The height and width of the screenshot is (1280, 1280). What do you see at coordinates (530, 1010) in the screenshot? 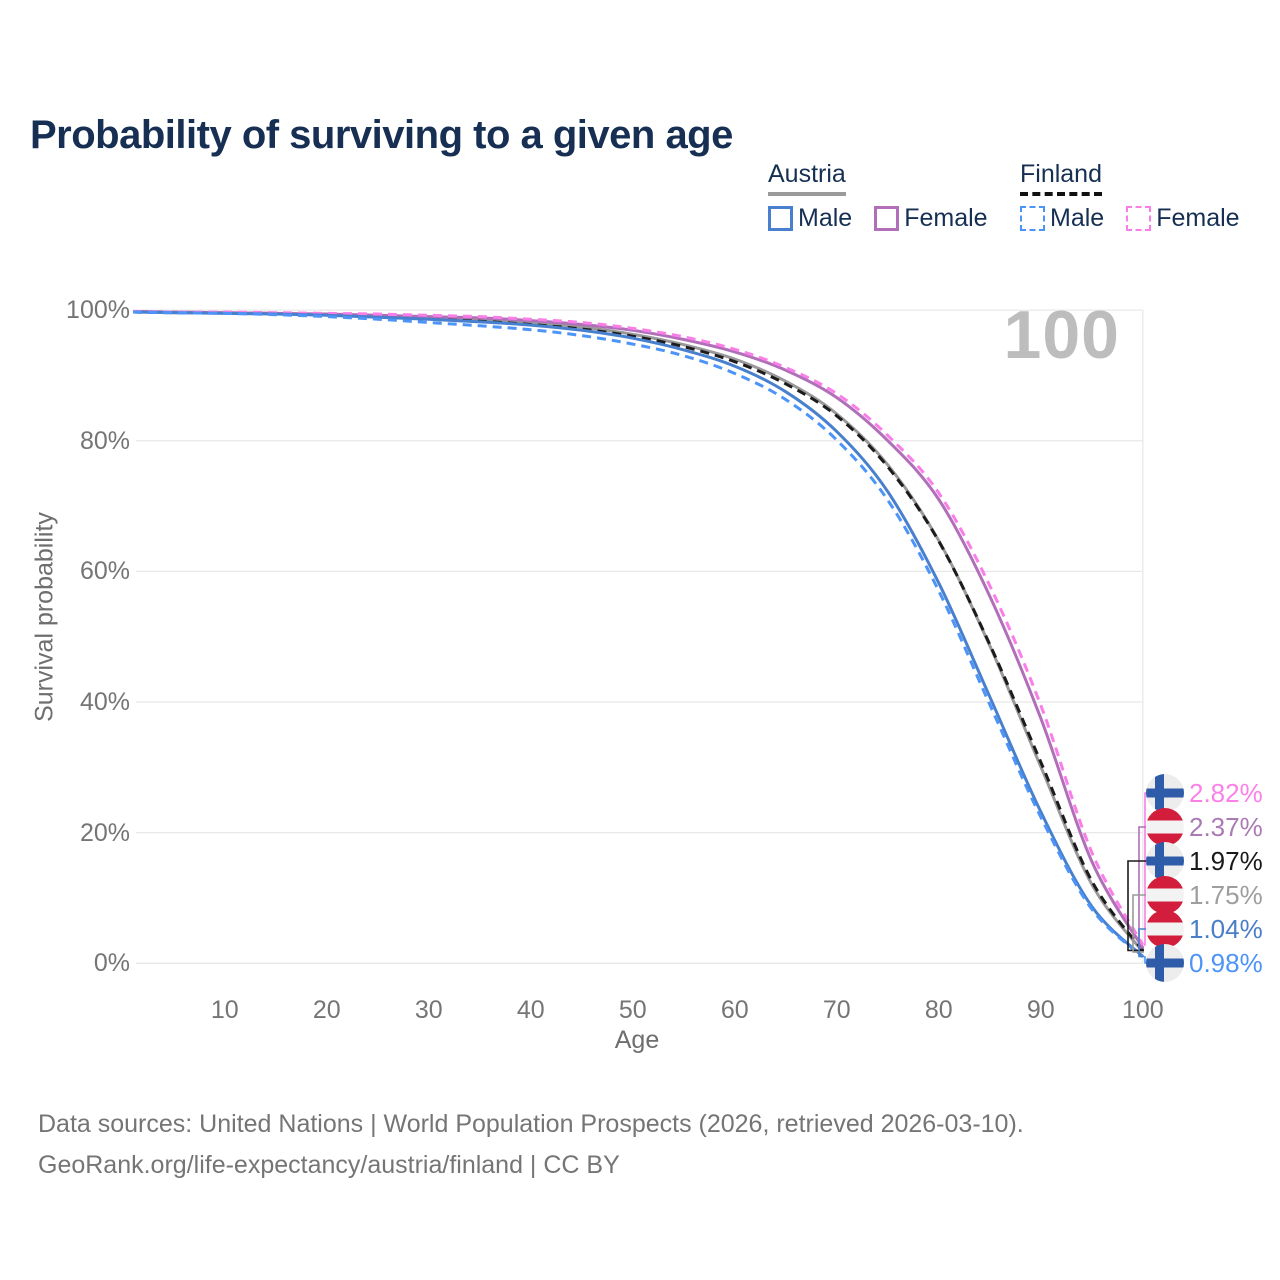
I see `x-tick-label: 40` at bounding box center [530, 1010].